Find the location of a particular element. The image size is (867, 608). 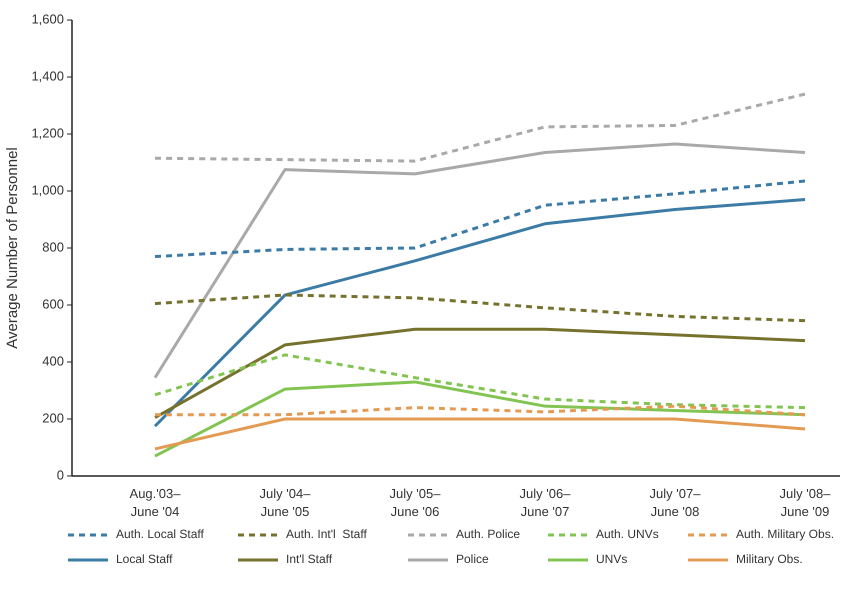

x-tick-label: July '06– June '07 is located at coordinates (546, 502).